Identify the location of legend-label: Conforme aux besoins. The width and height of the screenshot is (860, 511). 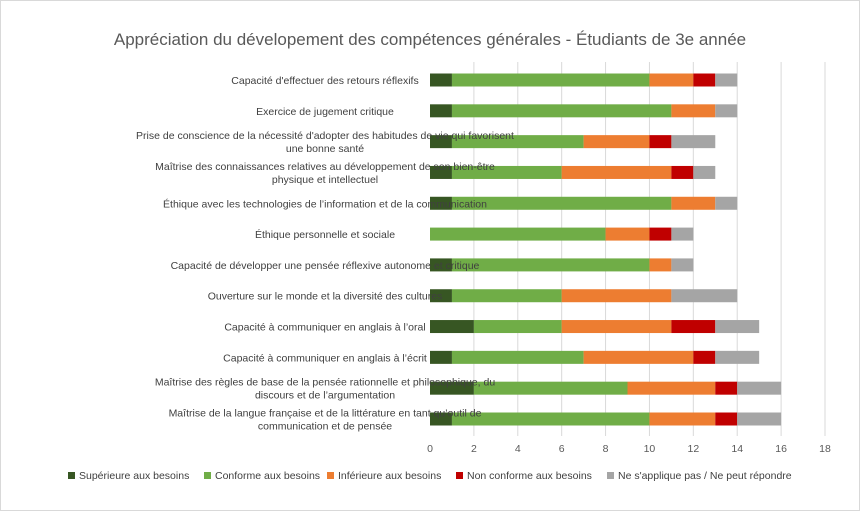
(267, 476).